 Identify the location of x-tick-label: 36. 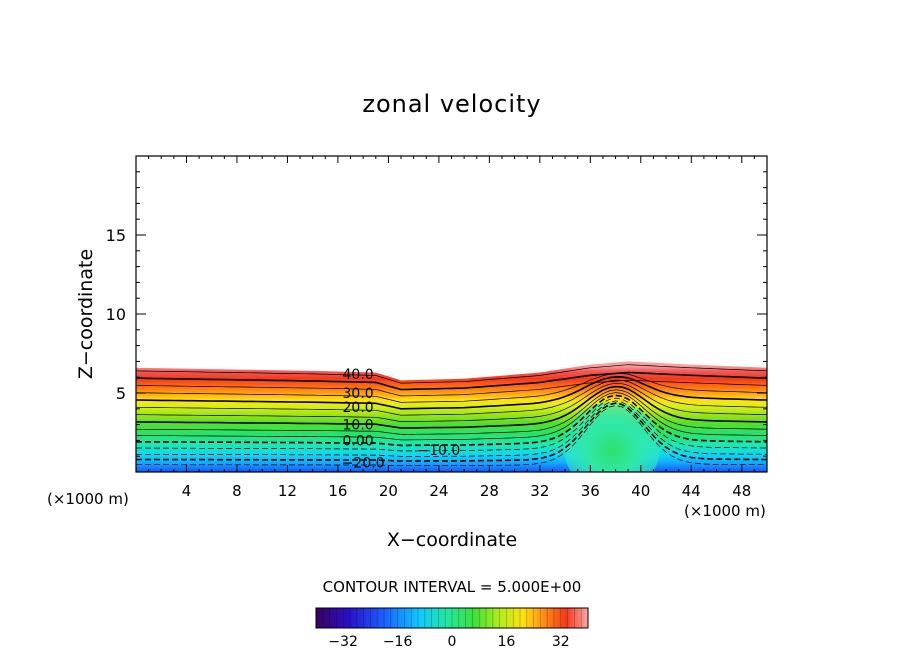
(590, 491).